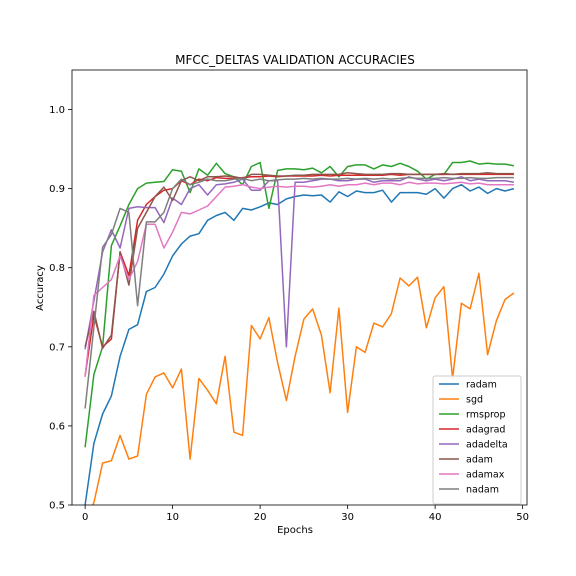  I want to click on y-axis-label: Accuracy, so click(40, 288).